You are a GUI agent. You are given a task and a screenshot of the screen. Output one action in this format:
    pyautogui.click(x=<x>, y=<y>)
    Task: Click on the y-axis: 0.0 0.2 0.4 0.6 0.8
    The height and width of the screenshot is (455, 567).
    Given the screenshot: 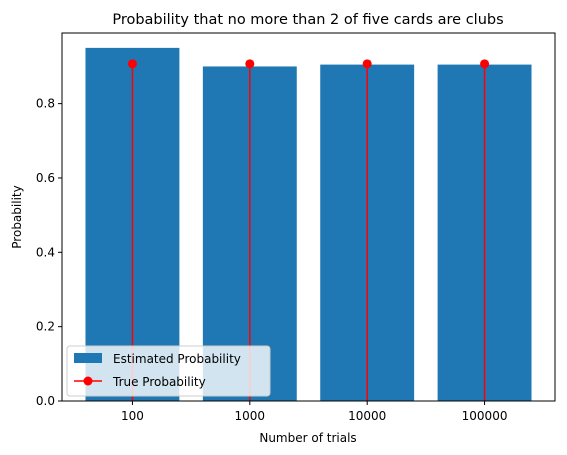 What is the action you would take?
    pyautogui.click(x=49, y=252)
    